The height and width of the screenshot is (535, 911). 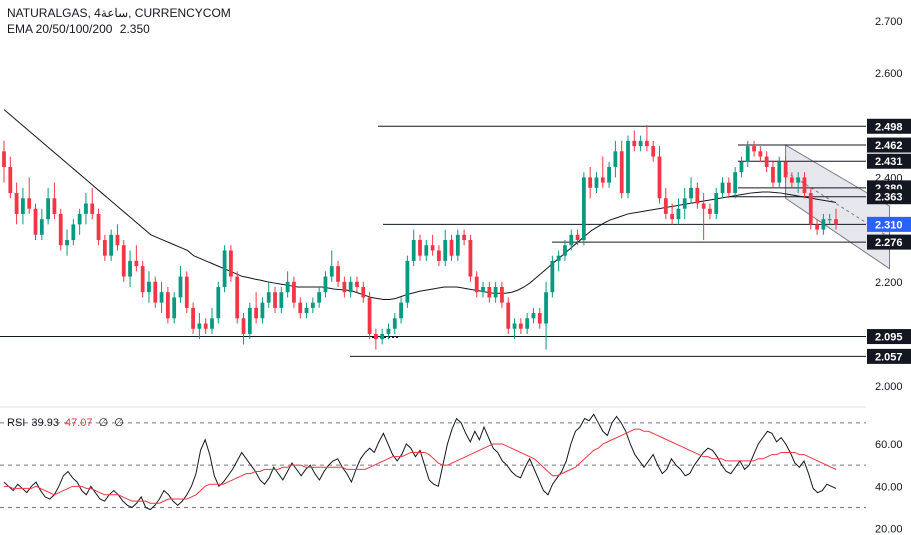 I want to click on badge-label: 2.363, so click(x=889, y=198).